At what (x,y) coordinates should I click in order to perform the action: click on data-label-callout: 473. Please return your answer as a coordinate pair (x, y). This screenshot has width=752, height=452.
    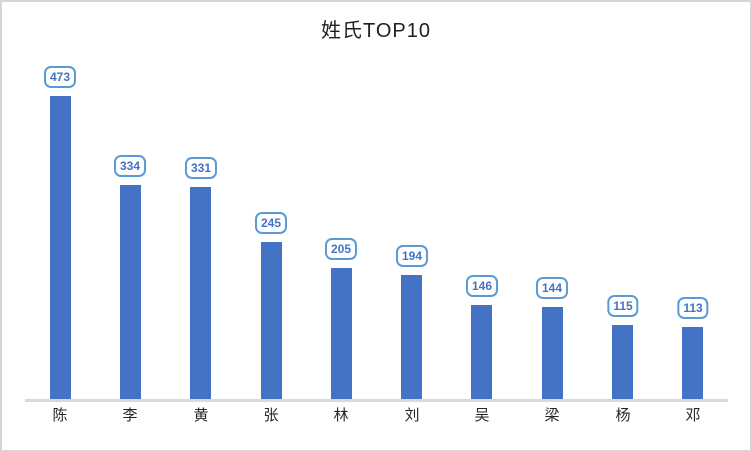
    Looking at the image, I should click on (60, 77).